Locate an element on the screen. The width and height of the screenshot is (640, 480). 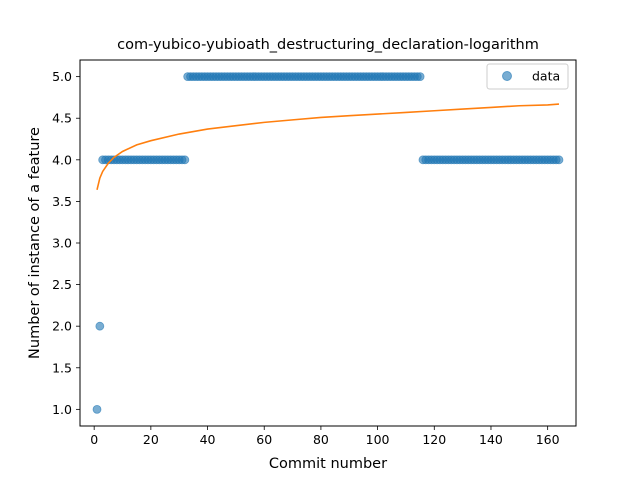
y-tick-label: 3.5 is located at coordinates (62, 201).